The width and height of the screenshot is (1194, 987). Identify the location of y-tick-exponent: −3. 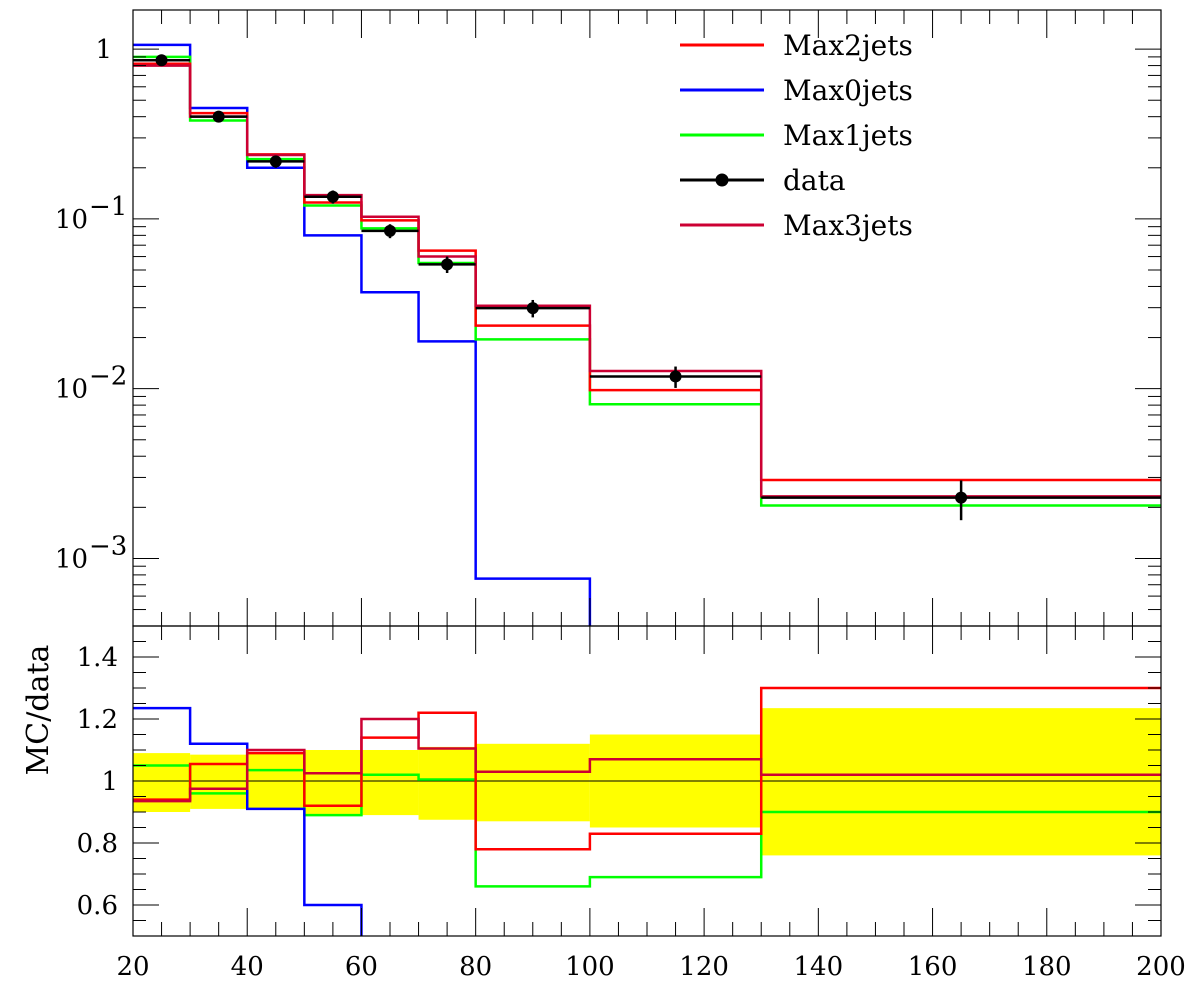
(108, 546).